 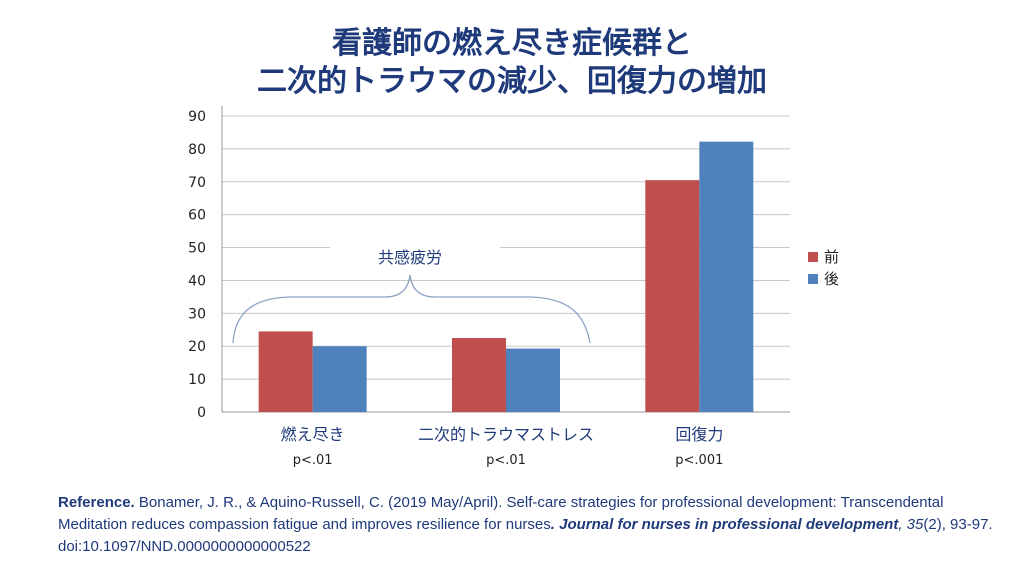 What do you see at coordinates (197, 183) in the screenshot?
I see `y-tick-label: 70` at bounding box center [197, 183].